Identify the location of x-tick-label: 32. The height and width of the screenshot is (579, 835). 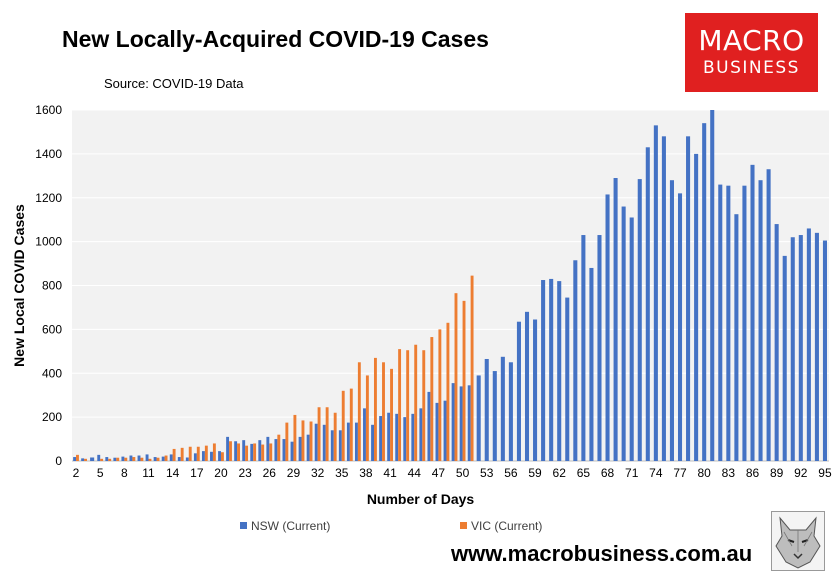
(318, 473).